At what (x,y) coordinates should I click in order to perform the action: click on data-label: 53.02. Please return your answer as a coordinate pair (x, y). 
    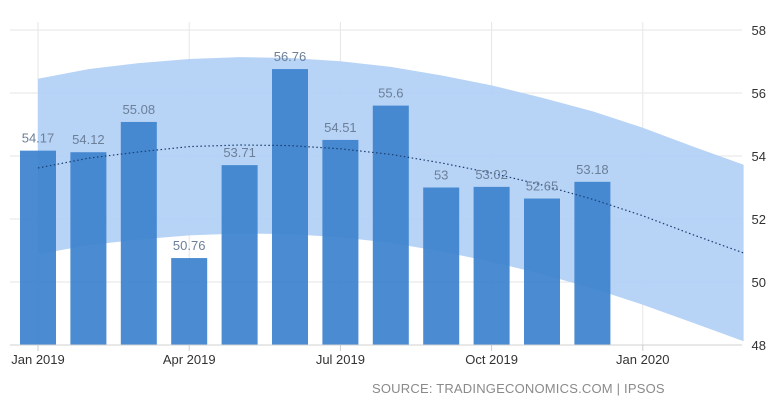
    Looking at the image, I should click on (491, 174).